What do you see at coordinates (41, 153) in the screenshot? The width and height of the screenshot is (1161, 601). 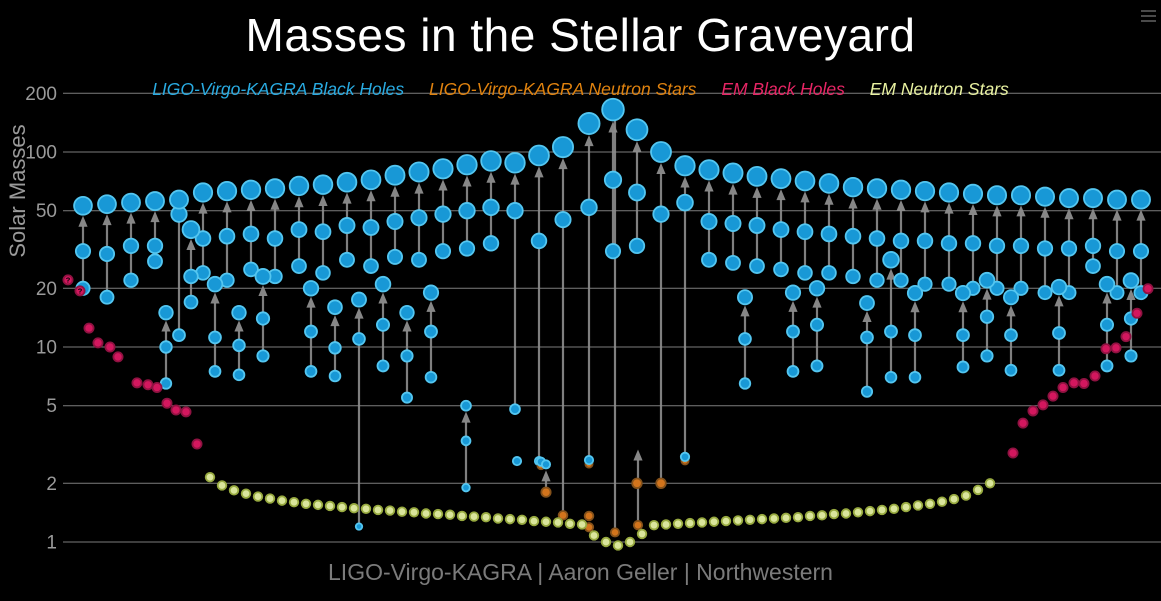 I see `y-tick-label: 100` at bounding box center [41, 153].